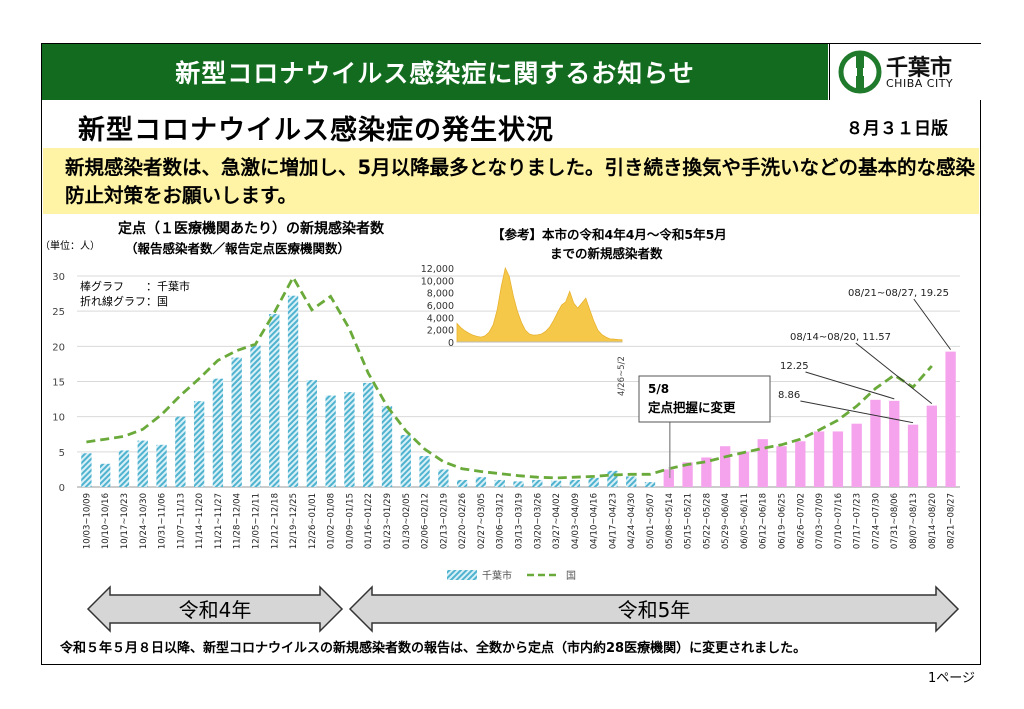  What do you see at coordinates (571, 576) in the screenshot?
I see `legend-label-national: 国` at bounding box center [571, 576].